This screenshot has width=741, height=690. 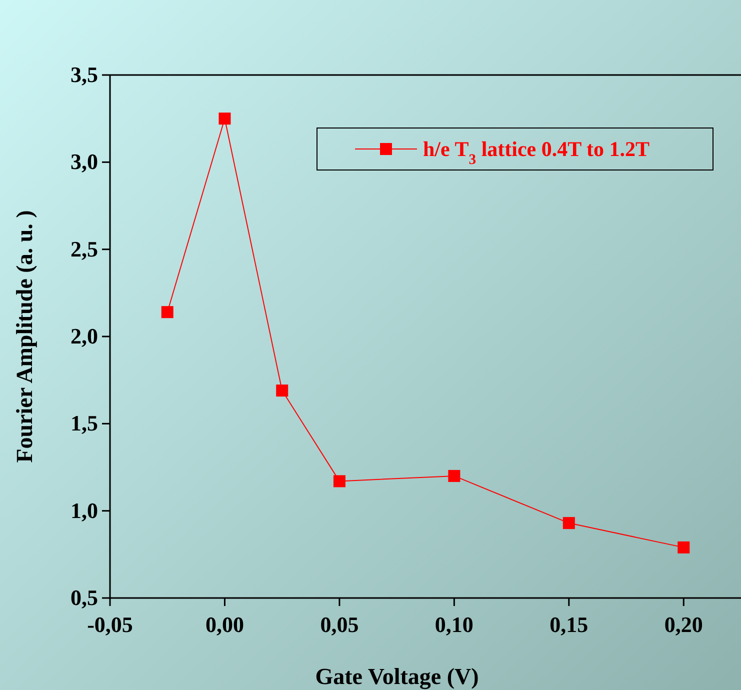 What do you see at coordinates (84, 336) in the screenshot?
I see `y-tick-label: 2,0` at bounding box center [84, 336].